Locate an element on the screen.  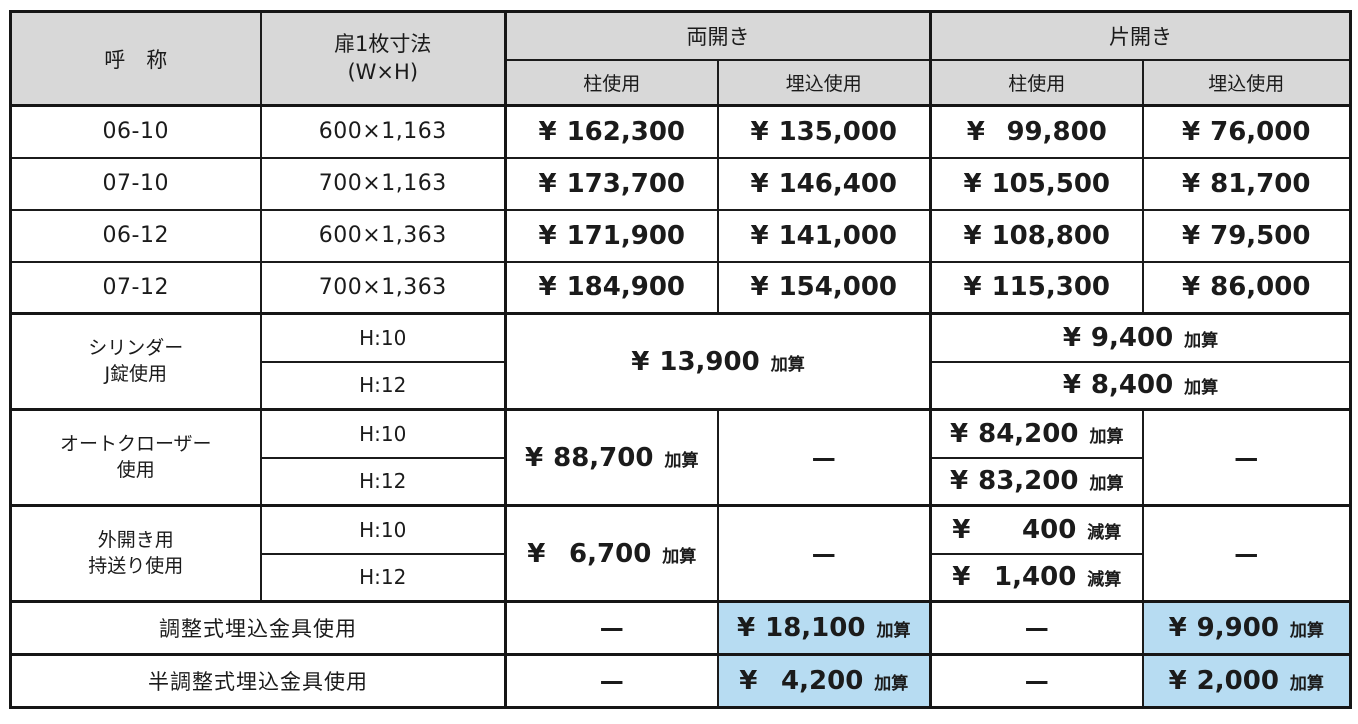
price-cell-double-pillar: ¥171,900 is located at coordinates (611, 235).